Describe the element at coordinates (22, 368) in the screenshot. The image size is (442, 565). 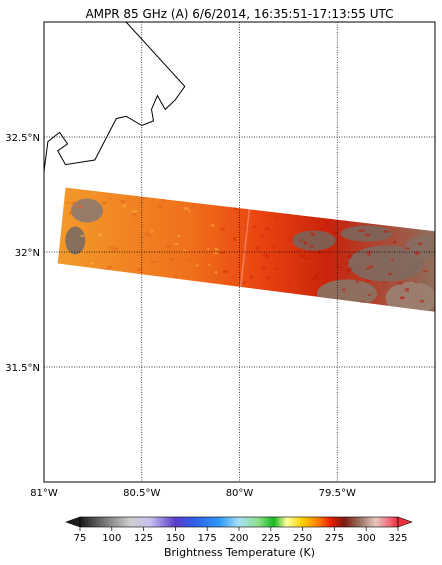
I see `latitude-tick-label: 31.5°N` at that location.